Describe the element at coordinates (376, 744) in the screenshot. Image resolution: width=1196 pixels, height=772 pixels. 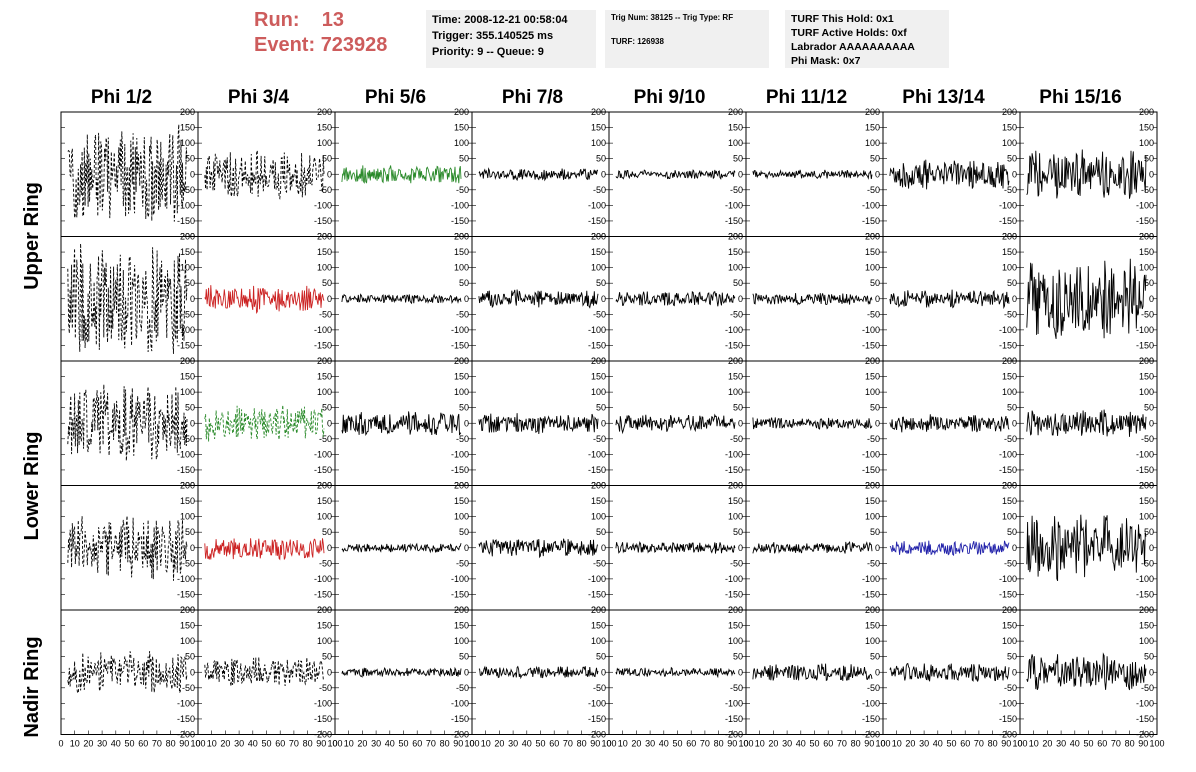
I see `x-tick-label: 30` at that location.